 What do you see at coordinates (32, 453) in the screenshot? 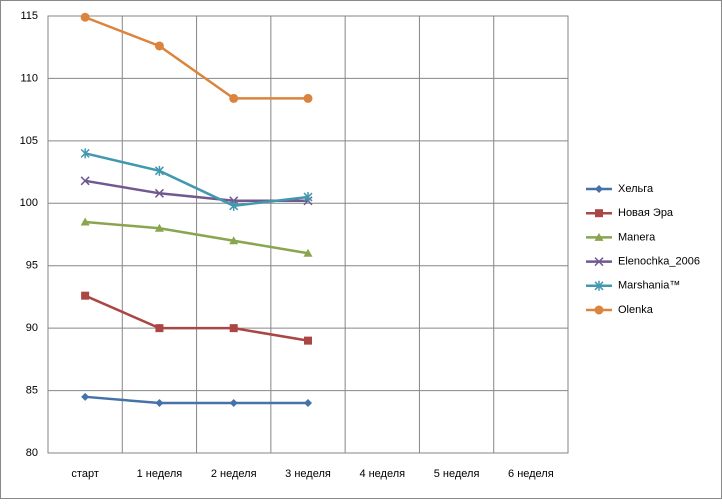
I see `y-tick-label: 80` at bounding box center [32, 453].